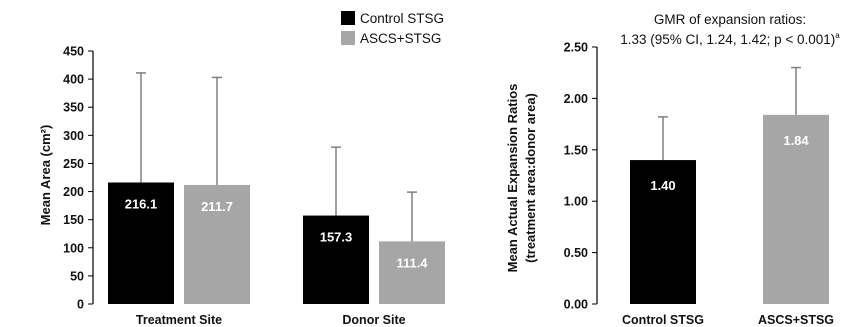 Image resolution: width=847 pixels, height=327 pixels. I want to click on left-category-labels: Treatment Site Donor Site, so click(271, 320).